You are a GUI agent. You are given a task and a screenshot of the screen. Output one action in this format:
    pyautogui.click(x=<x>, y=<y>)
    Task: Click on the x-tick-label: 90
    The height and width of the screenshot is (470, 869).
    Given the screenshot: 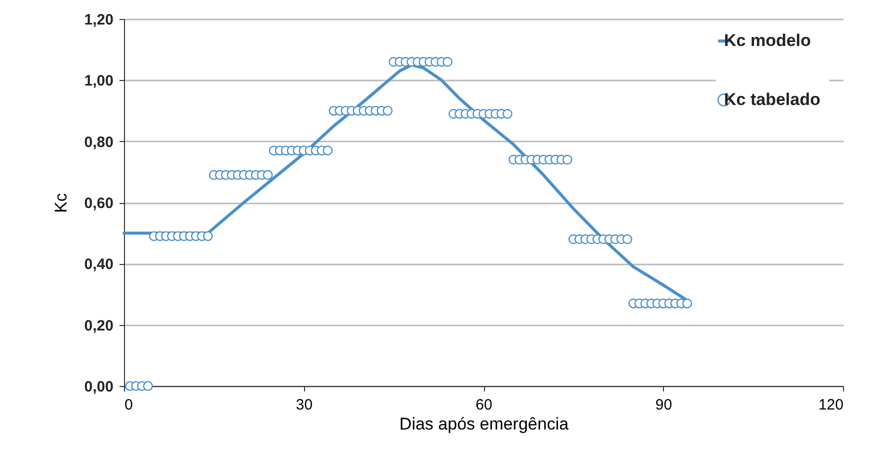 What is the action you would take?
    pyautogui.click(x=663, y=405)
    